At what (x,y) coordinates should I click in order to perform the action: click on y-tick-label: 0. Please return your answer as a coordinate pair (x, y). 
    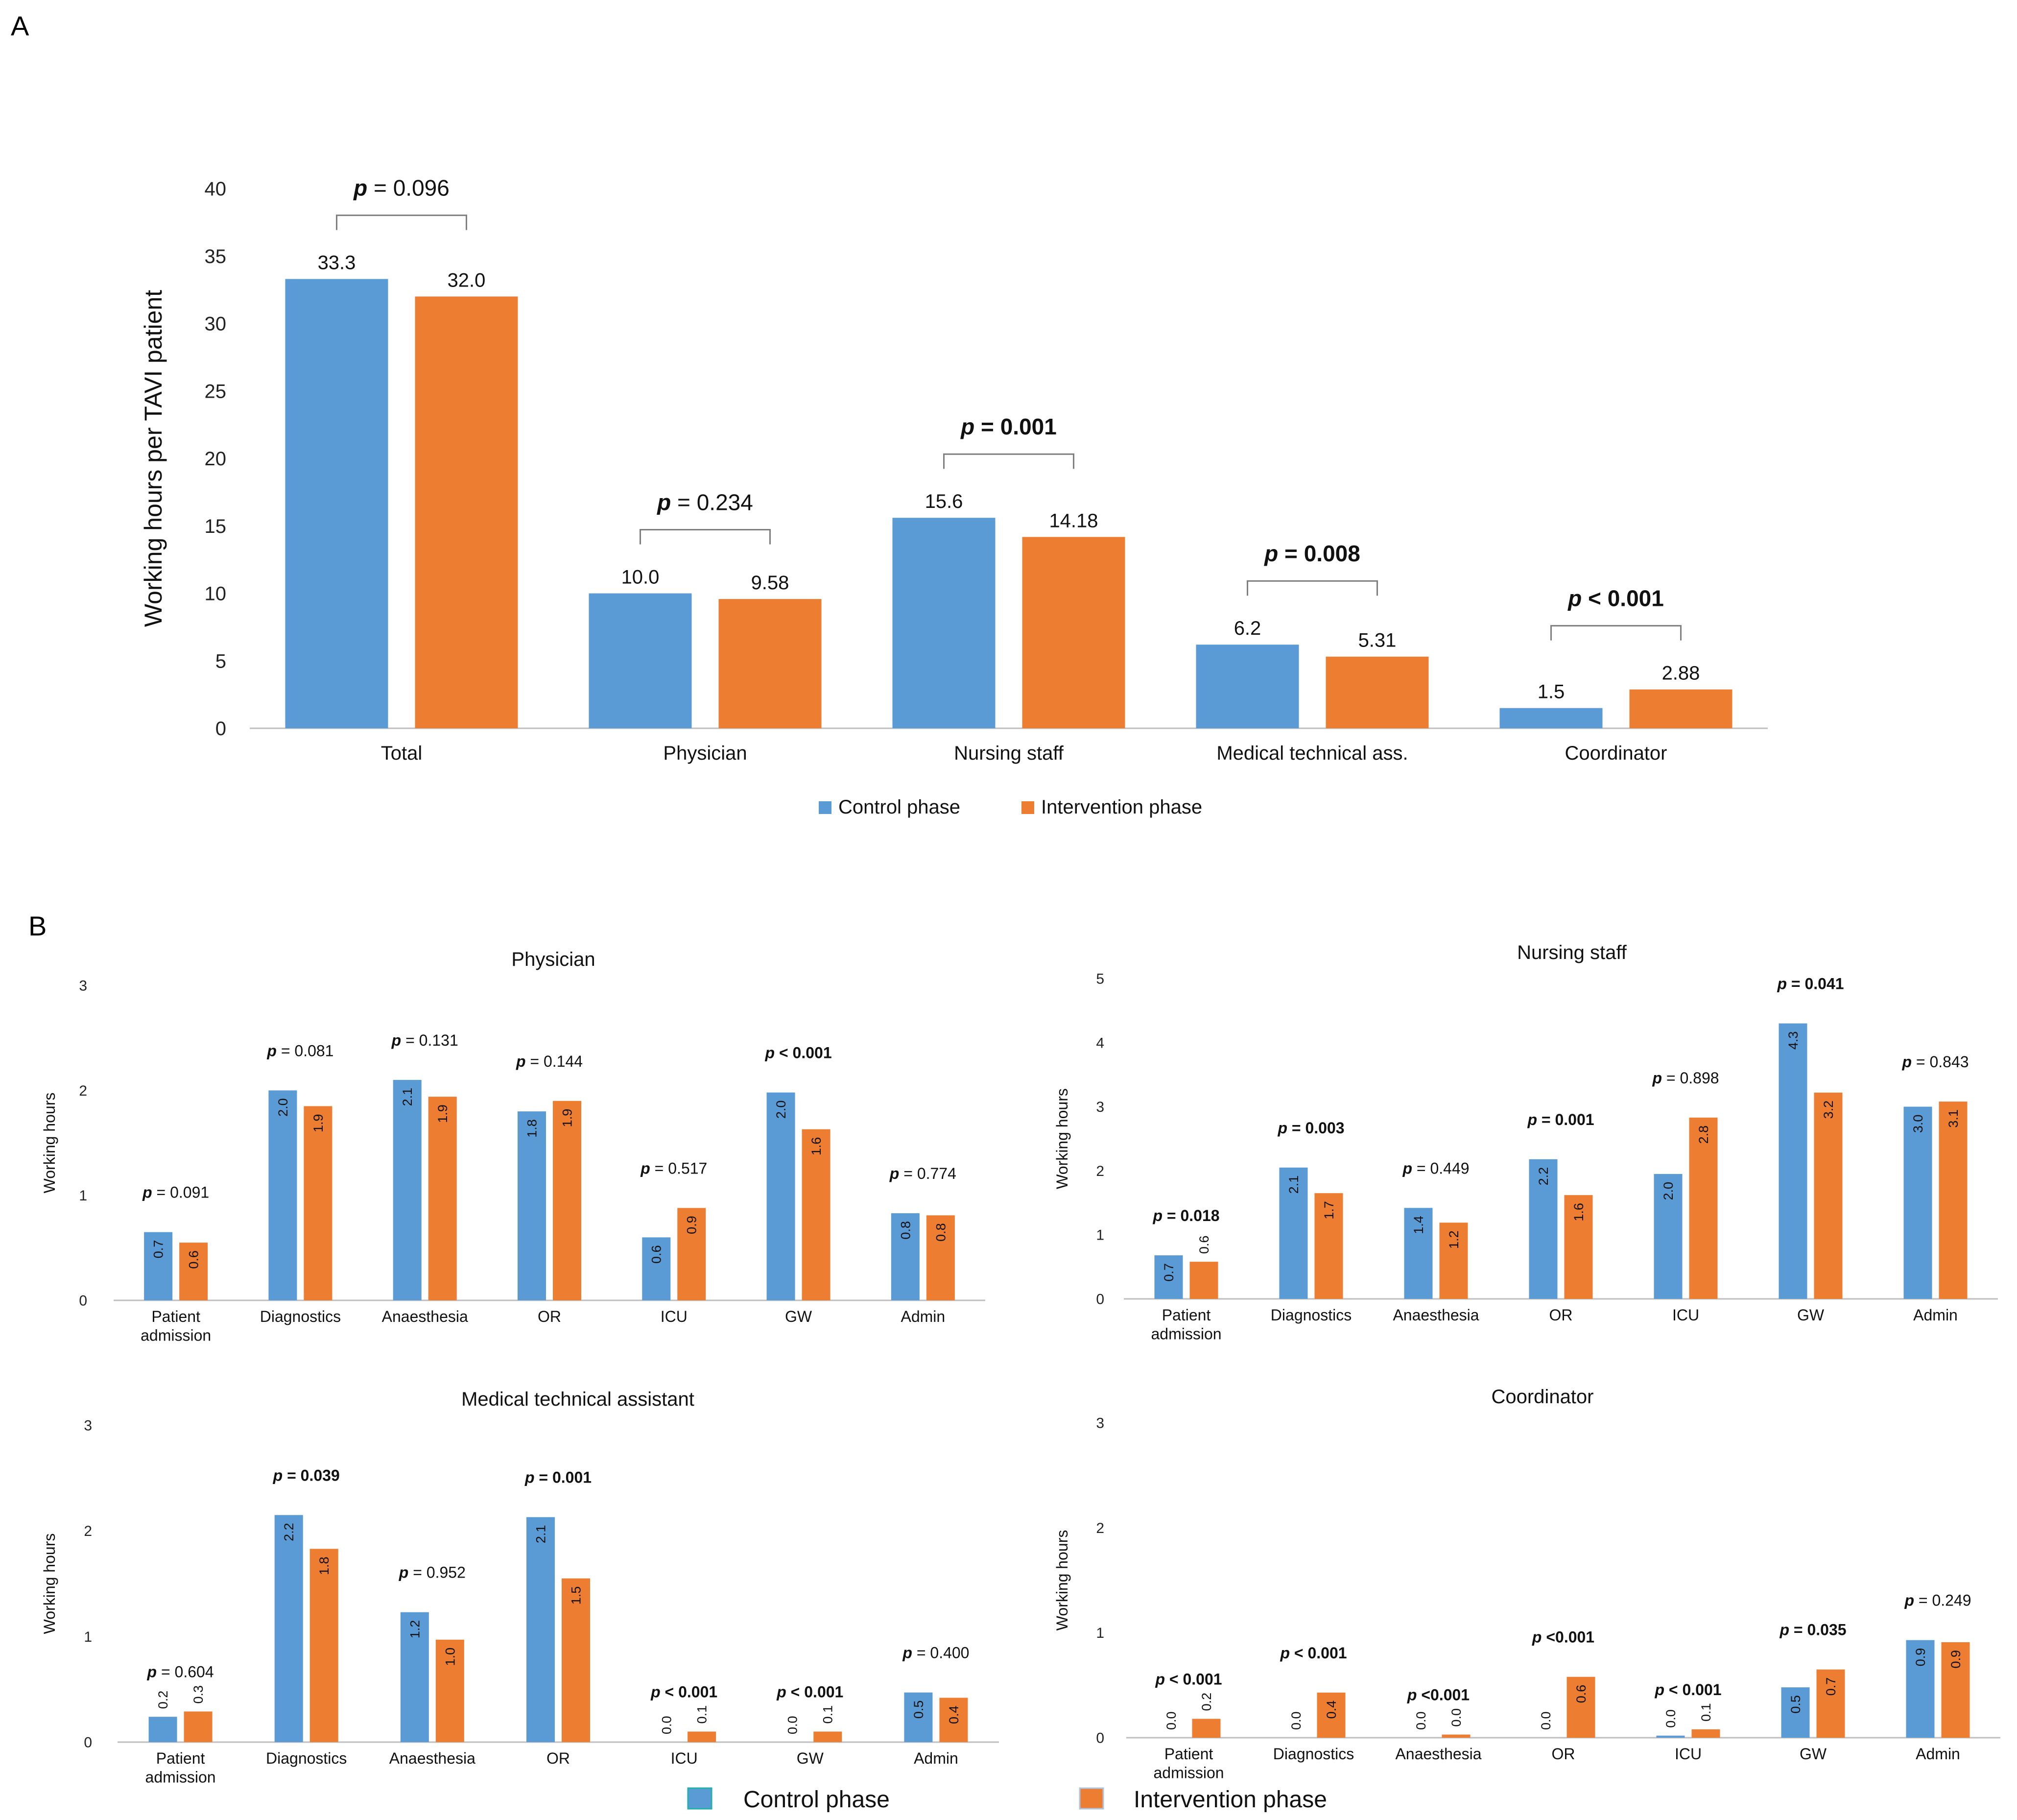
    Looking at the image, I should click on (1100, 1300).